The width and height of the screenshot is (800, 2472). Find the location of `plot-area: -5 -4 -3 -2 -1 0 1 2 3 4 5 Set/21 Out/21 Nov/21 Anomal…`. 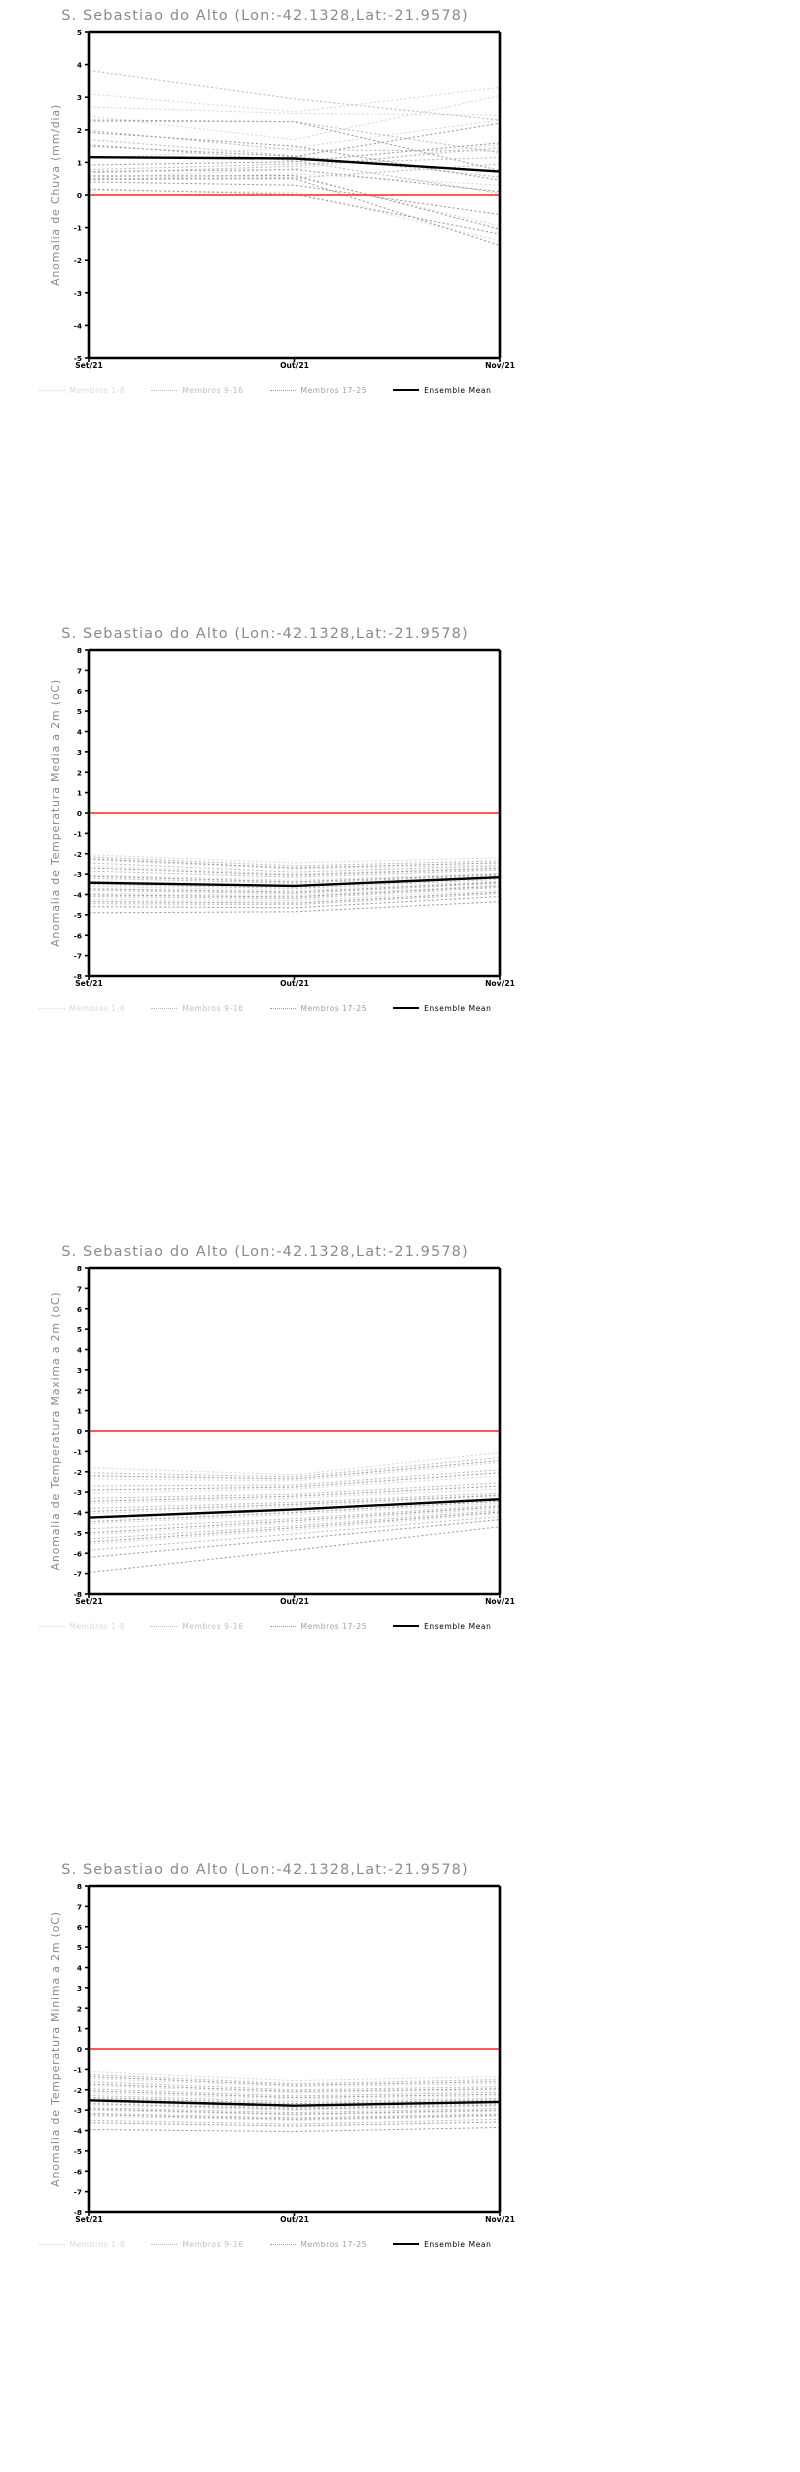

plot-area: -5 -4 -3 -2 -1 0 1 2 3 4 5 Set/21 Out/21 Nov/21 Anomal… is located at coordinates (282, 199).